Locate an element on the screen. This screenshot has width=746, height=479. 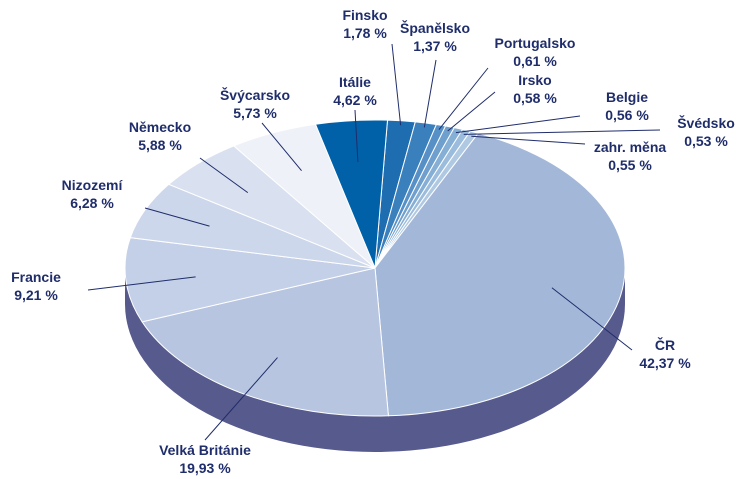
slice-label: zahr. měna is located at coordinates (630, 147).